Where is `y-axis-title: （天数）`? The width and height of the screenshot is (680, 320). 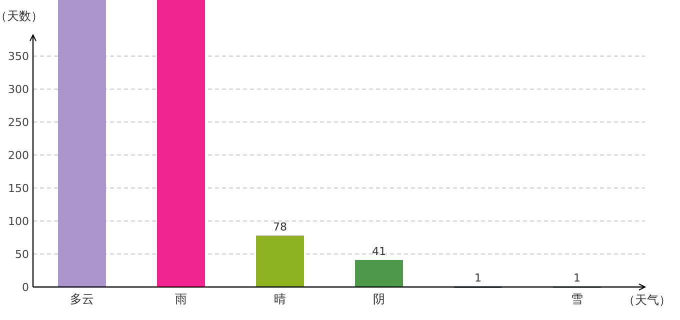 y-axis-title: （天数） is located at coordinates (21, 16).